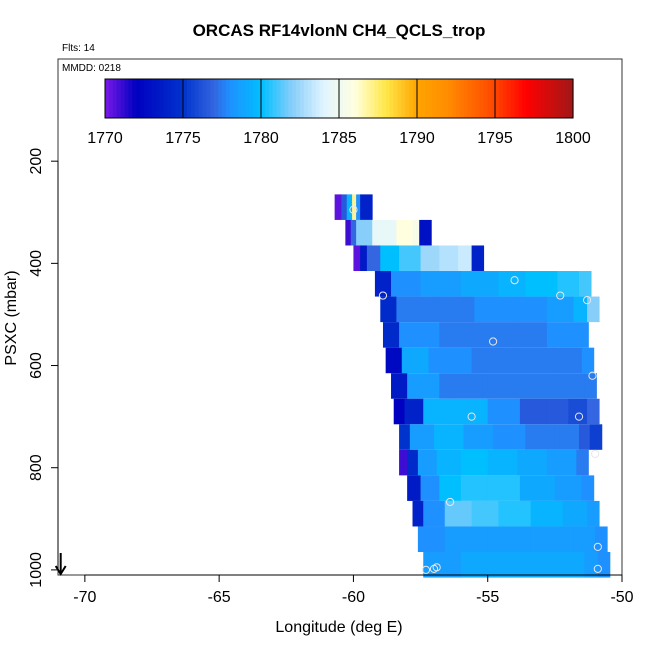  I want to click on colorbar-tick-label: 1775, so click(183, 138).